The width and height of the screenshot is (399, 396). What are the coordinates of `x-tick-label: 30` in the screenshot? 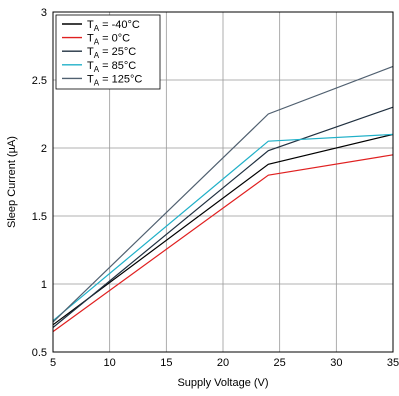 It's located at (336, 363).